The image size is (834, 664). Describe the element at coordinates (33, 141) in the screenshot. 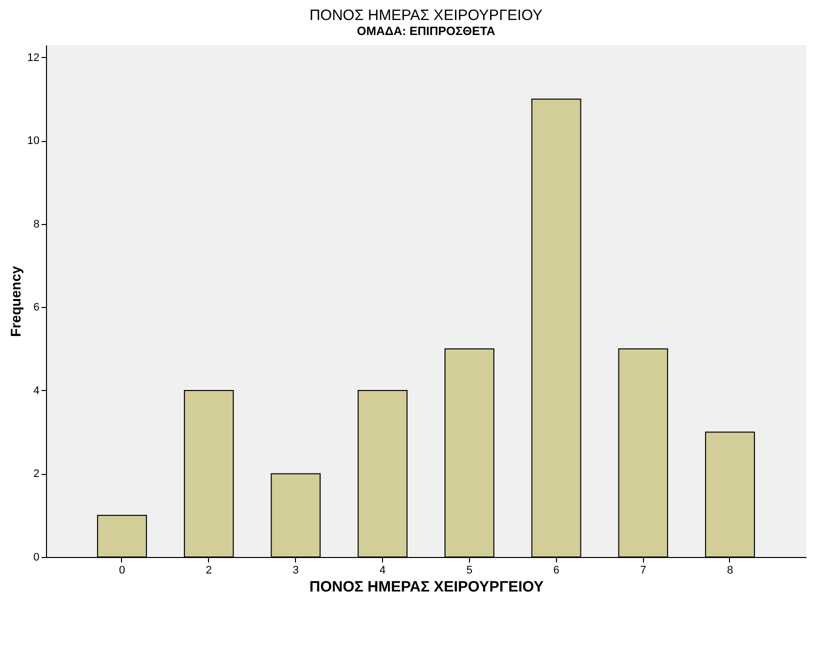

I see `y-tick-label: 10` at that location.